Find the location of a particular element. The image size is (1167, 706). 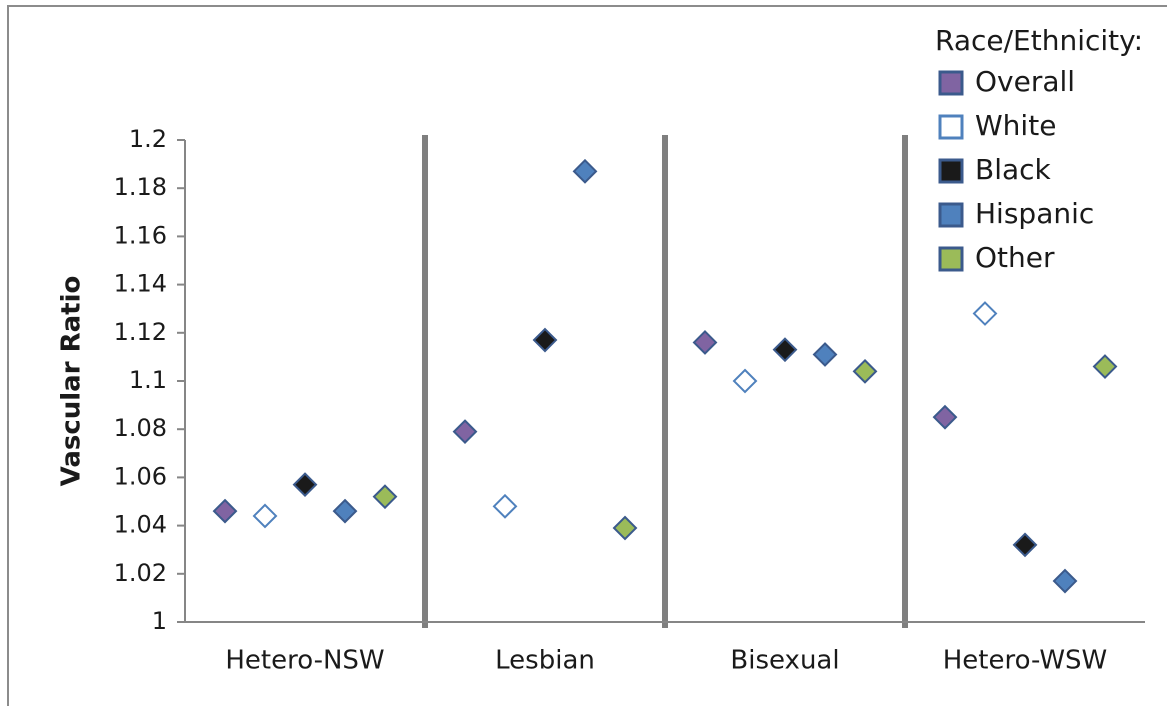

y-tick-label: 1.16 is located at coordinates (140, 235).